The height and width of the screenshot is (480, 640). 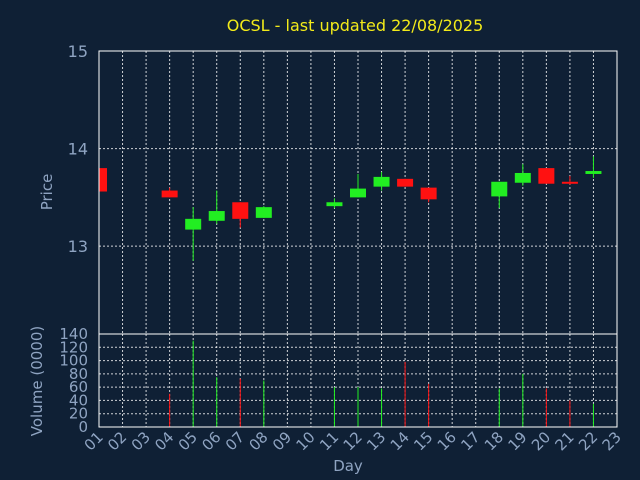 What do you see at coordinates (73, 361) in the screenshot?
I see `volume-tick-label: 100` at bounding box center [73, 361].